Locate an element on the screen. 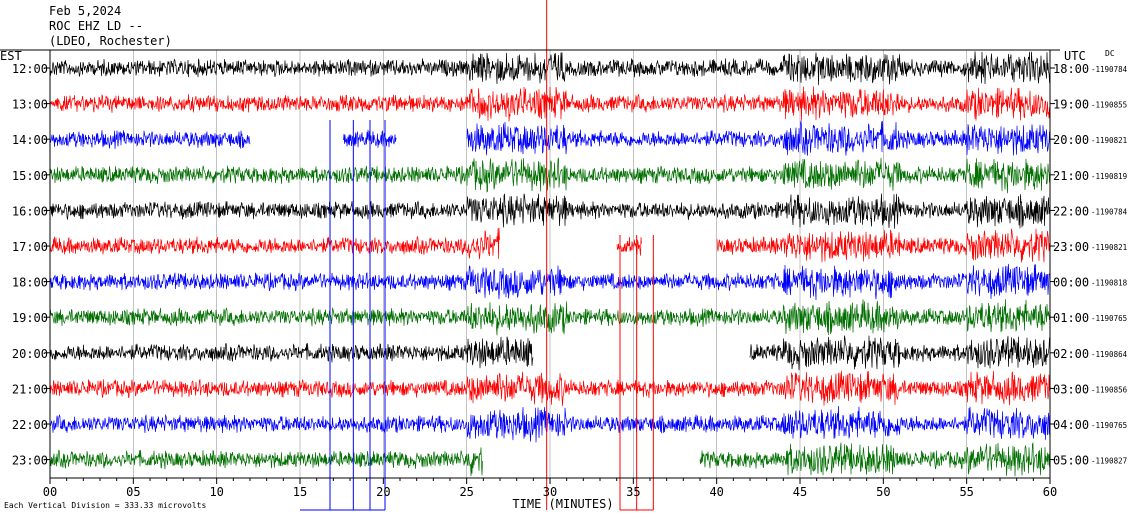  utc-time-label: 22:00 is located at coordinates (1071, 211).